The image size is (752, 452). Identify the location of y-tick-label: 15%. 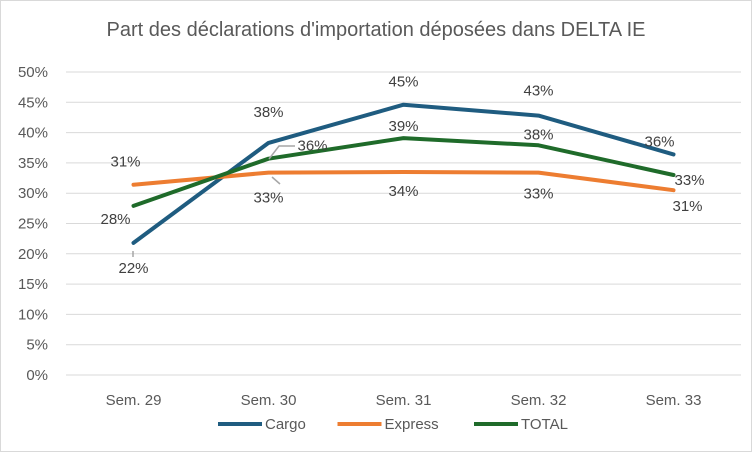
(33, 284).